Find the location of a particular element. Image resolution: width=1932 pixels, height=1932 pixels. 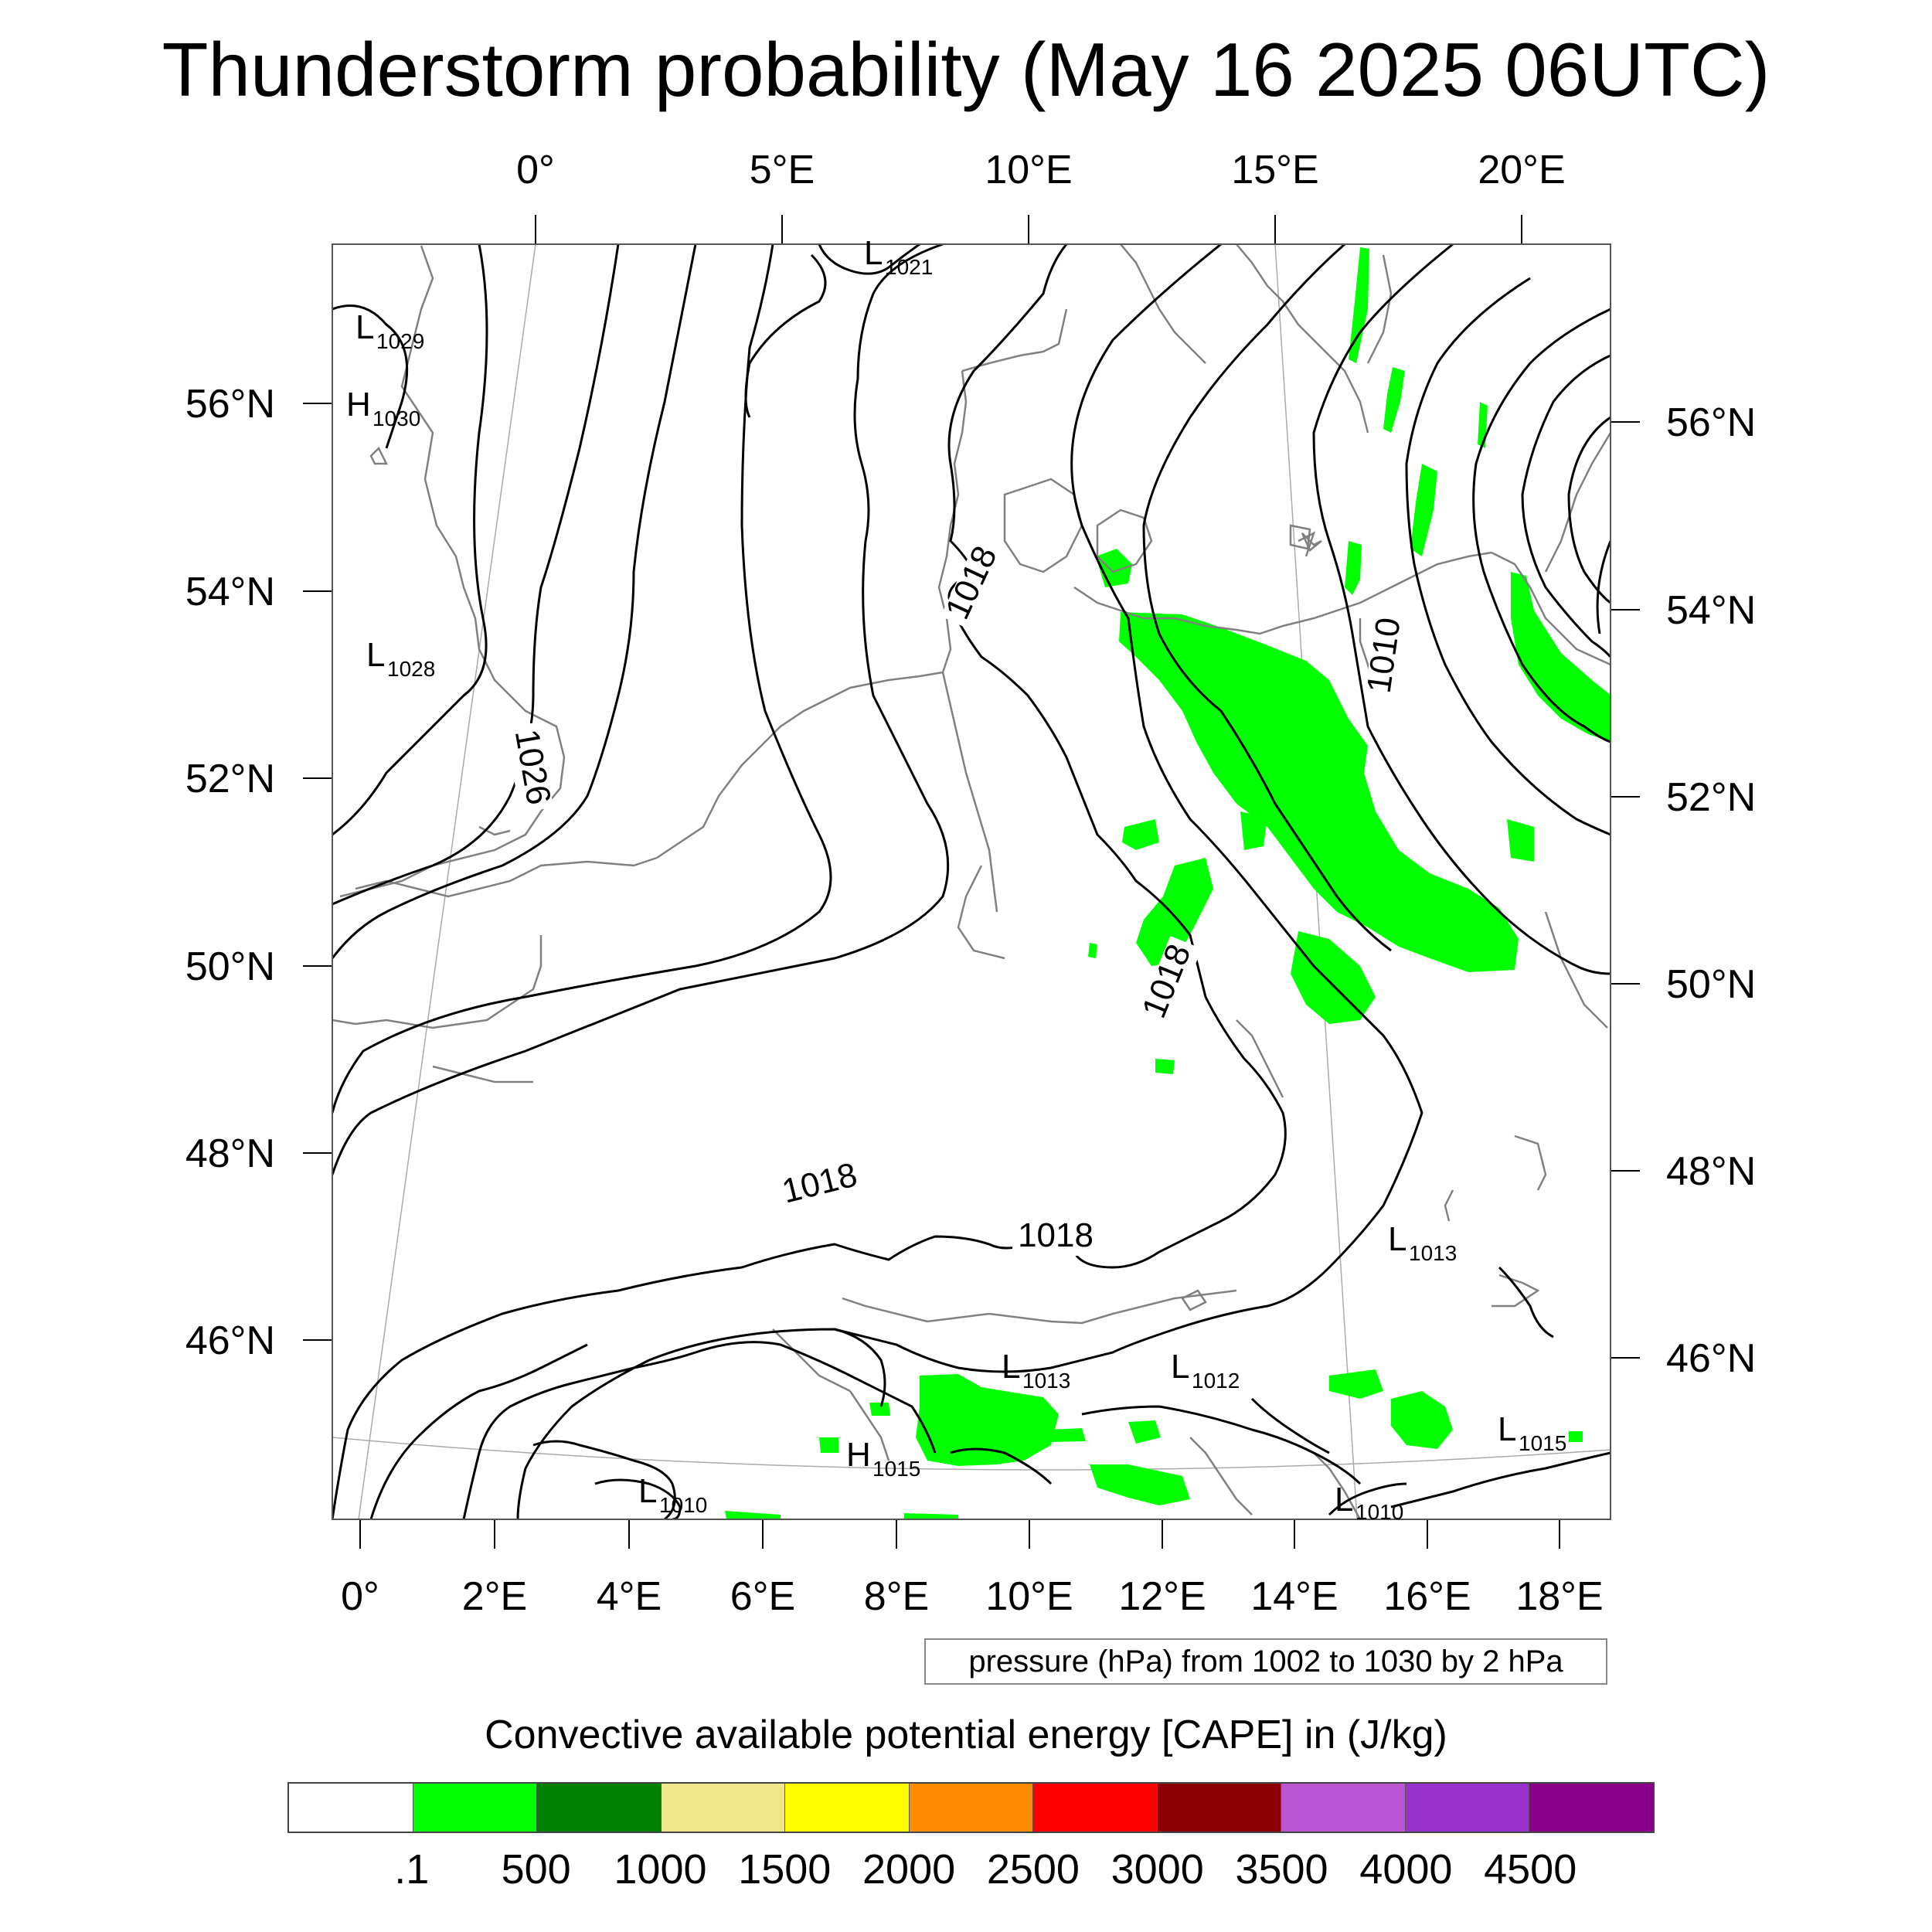

lon-label: 14°E is located at coordinates (1294, 1597).